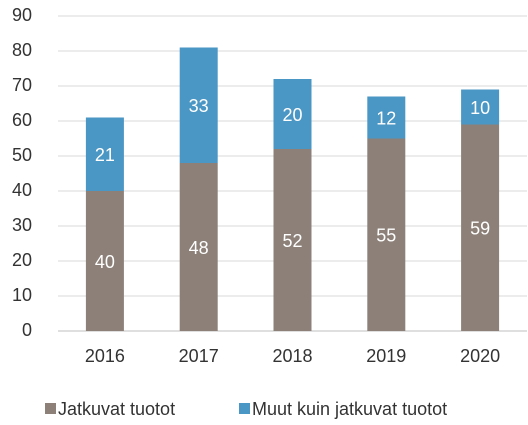  I want to click on data-label: 40, so click(105, 262).